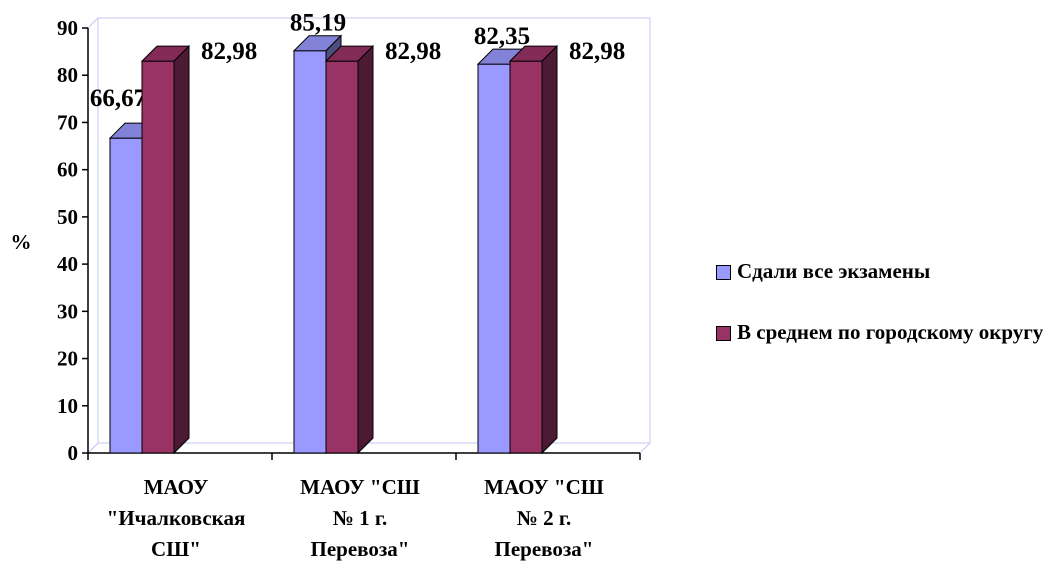 This screenshot has height=563, width=1051. Describe the element at coordinates (67, 311) in the screenshot. I see `y-tick-label: 30` at that location.